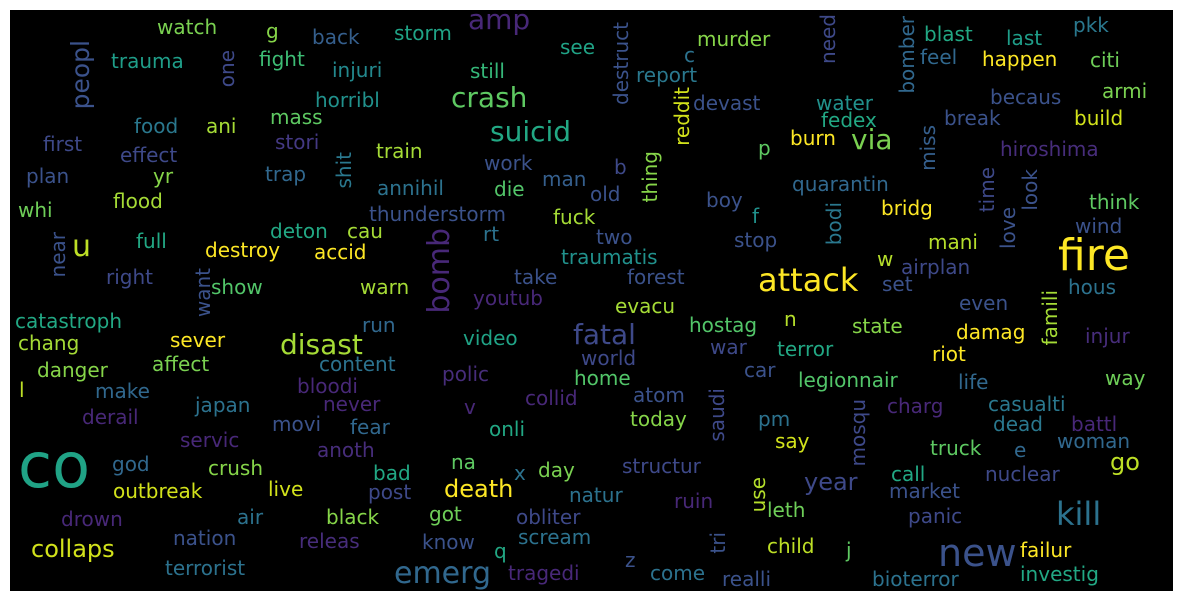 The height and width of the screenshot is (601, 1182). Describe the element at coordinates (205, 568) in the screenshot. I see `word-terrorist: terrorist` at that location.